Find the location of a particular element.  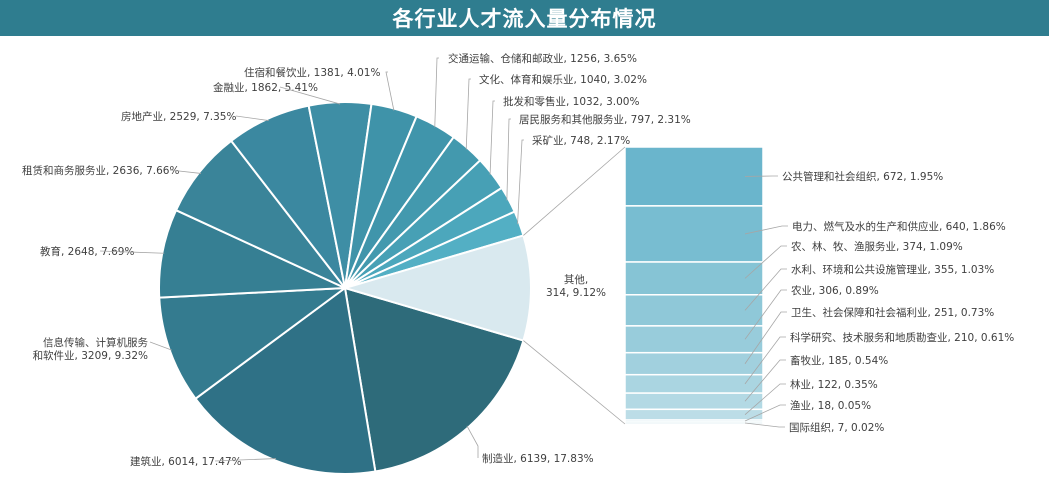

bar-data-label: 科学研究、技术服务和地质勘查业, 210, 0.61% is located at coordinates (902, 337).